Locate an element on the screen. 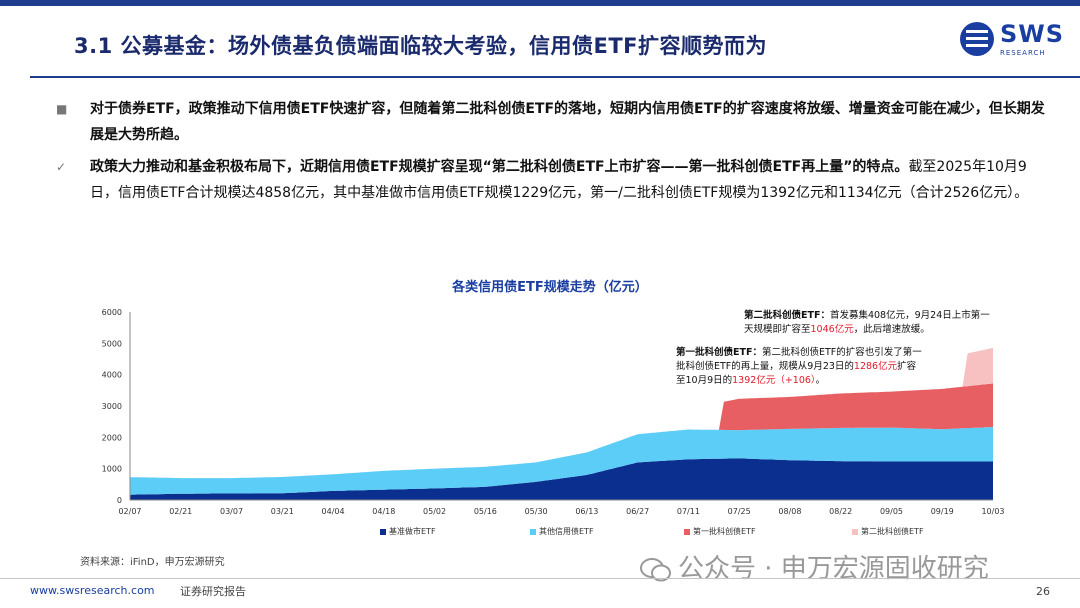 The height and width of the screenshot is (608, 1080). legend-label-benchmark: 基准做市ETF is located at coordinates (412, 531).